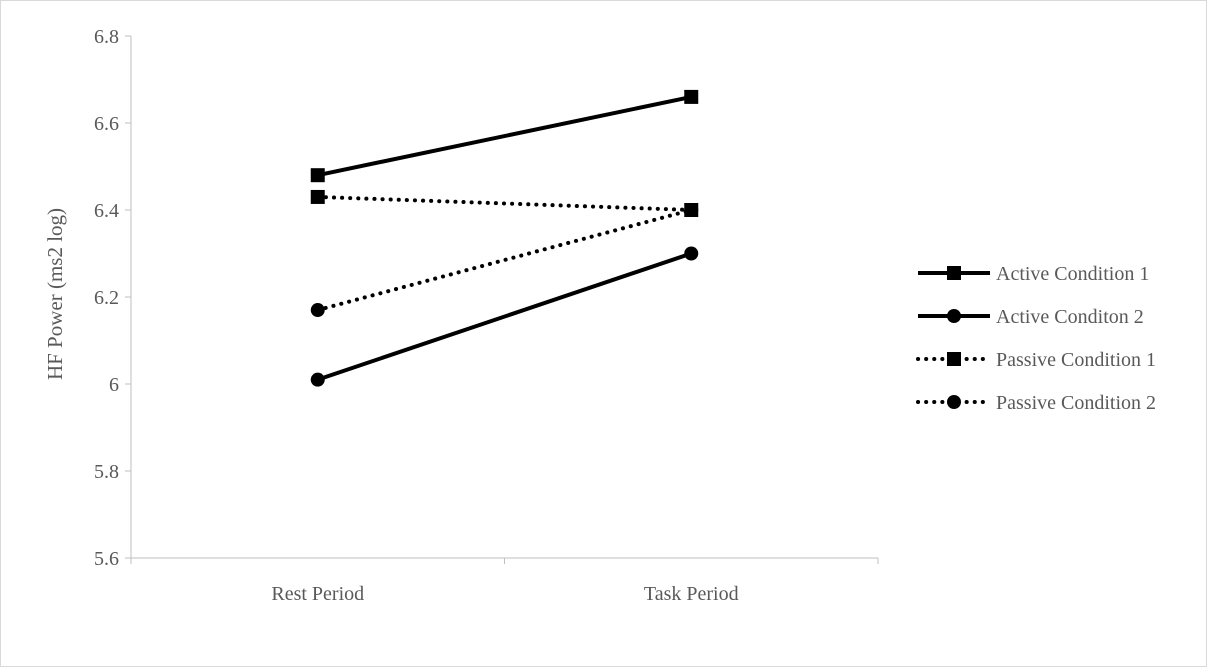  Describe the element at coordinates (691, 594) in the screenshot. I see `x-tick-label: Task Period` at that location.